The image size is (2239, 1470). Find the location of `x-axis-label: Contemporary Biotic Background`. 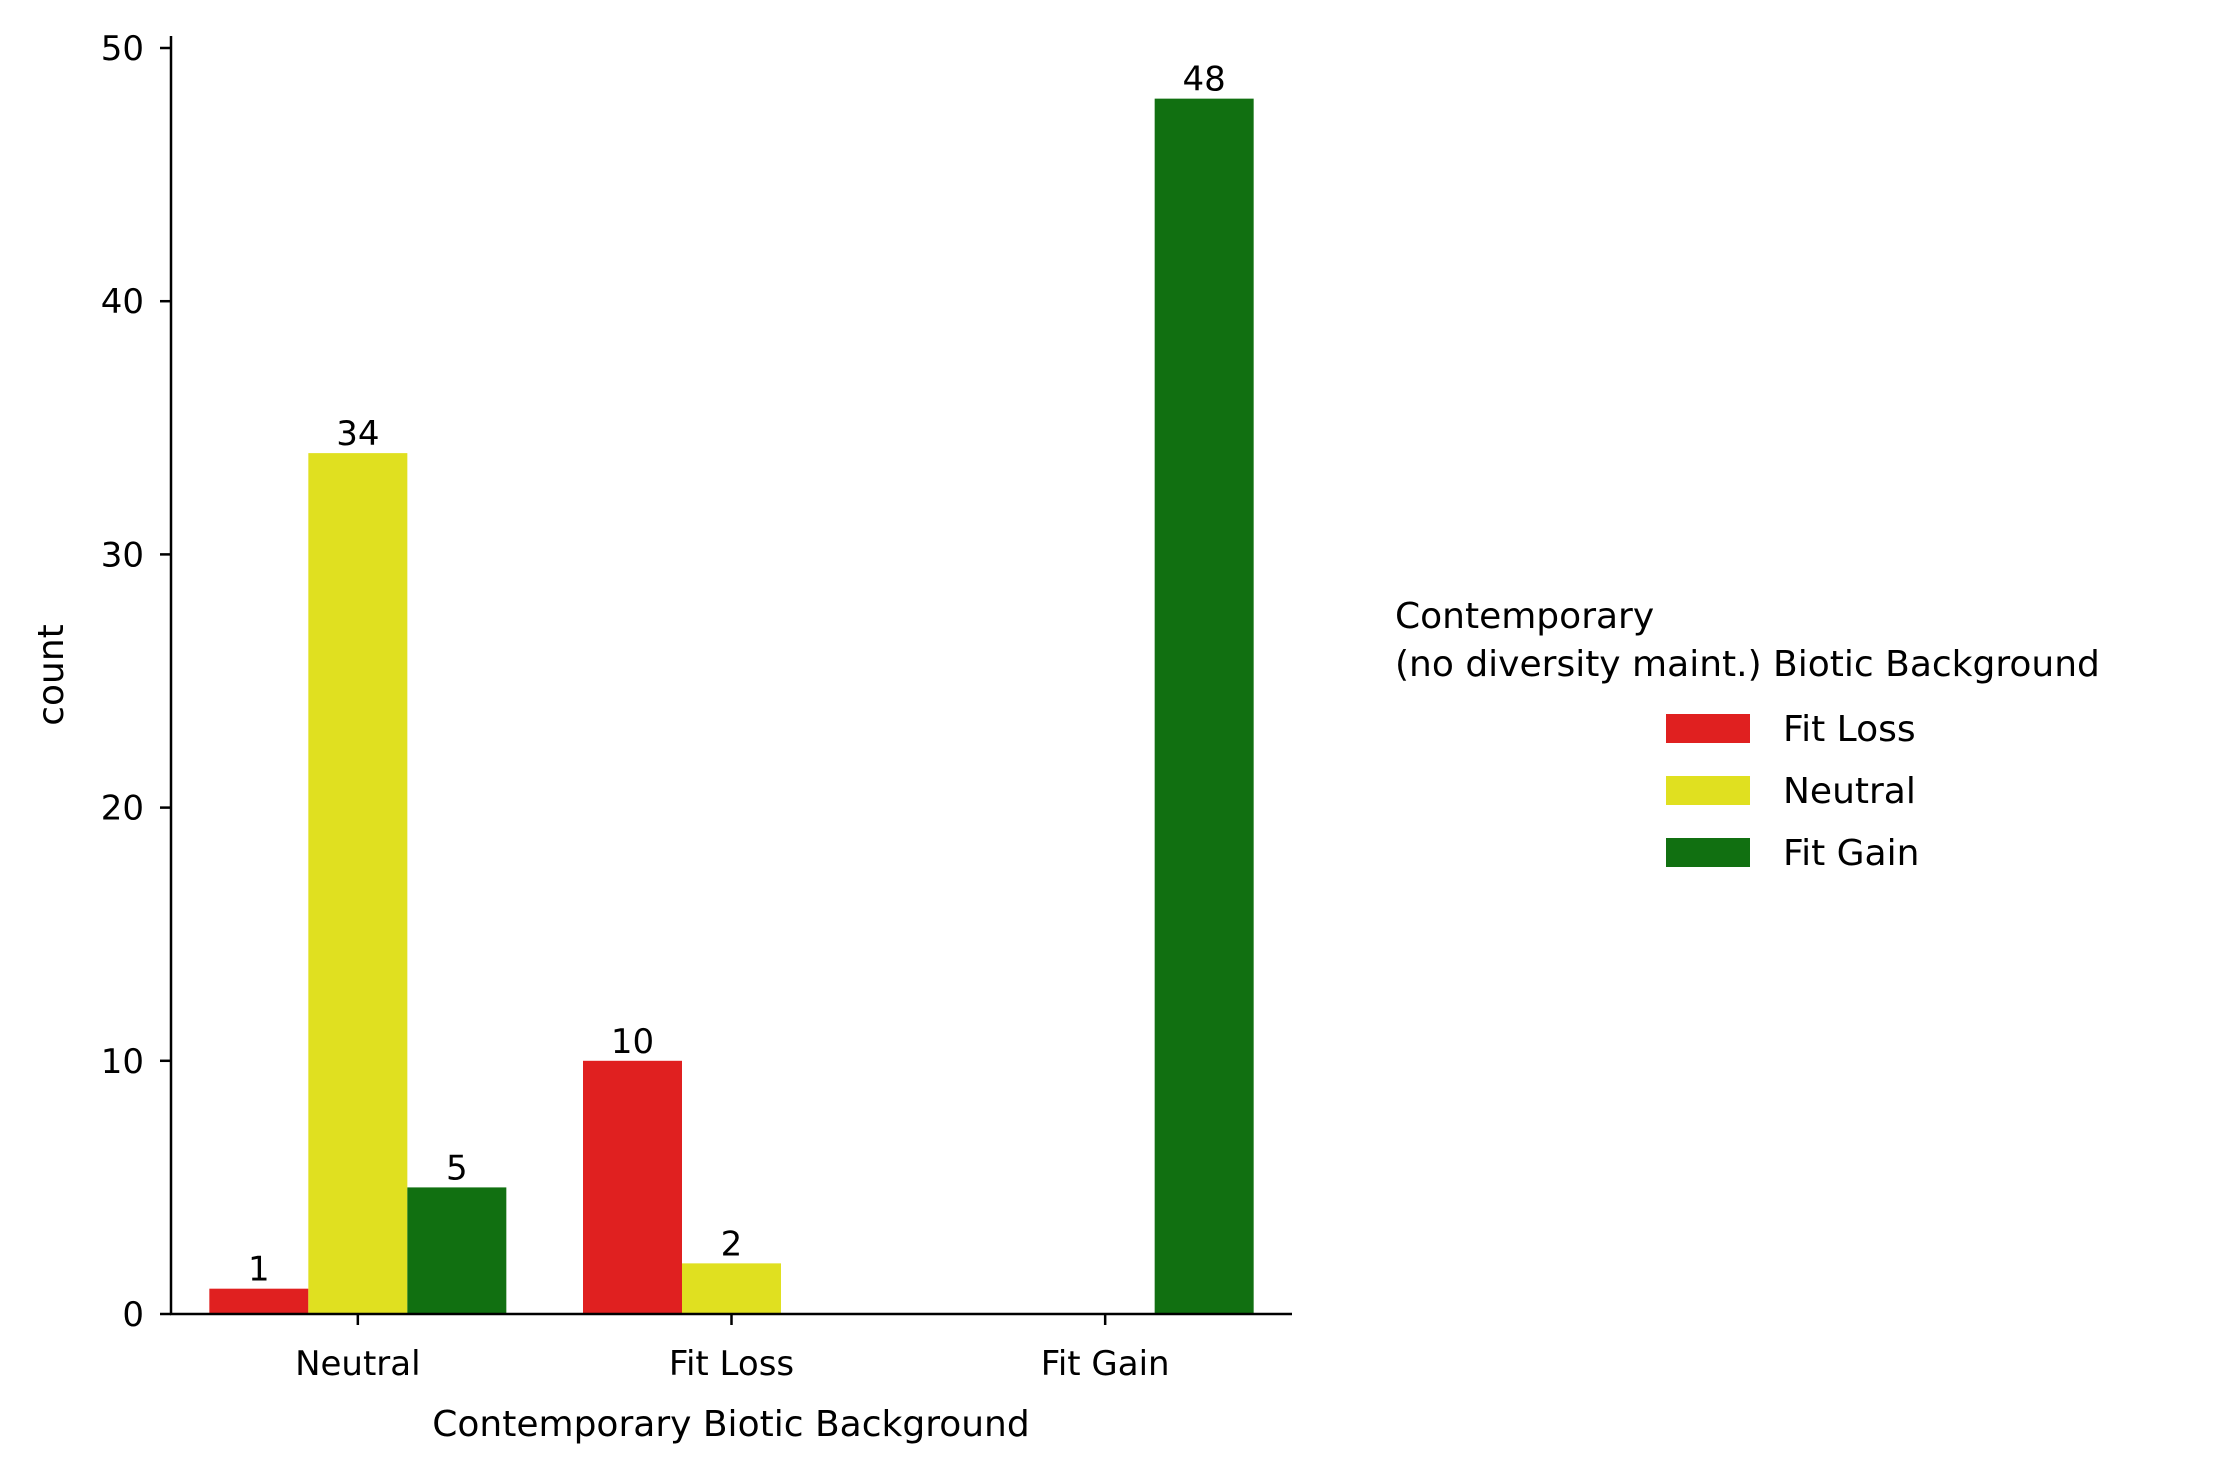

x-axis-label: Contemporary Biotic Background is located at coordinates (730, 1424).